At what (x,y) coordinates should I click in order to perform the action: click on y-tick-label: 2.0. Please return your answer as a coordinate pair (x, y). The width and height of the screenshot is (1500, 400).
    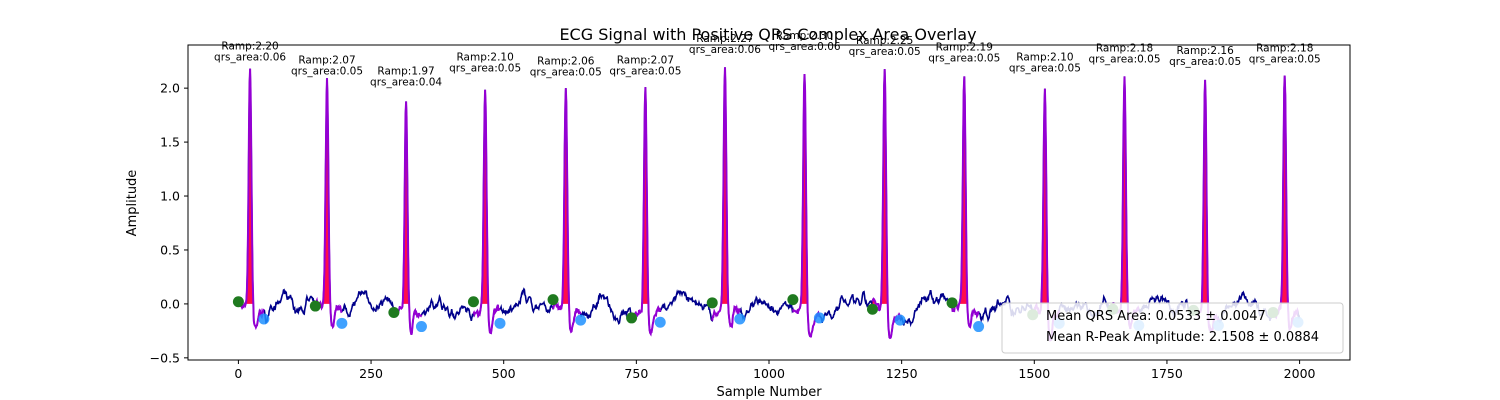
    Looking at the image, I should click on (170, 88).